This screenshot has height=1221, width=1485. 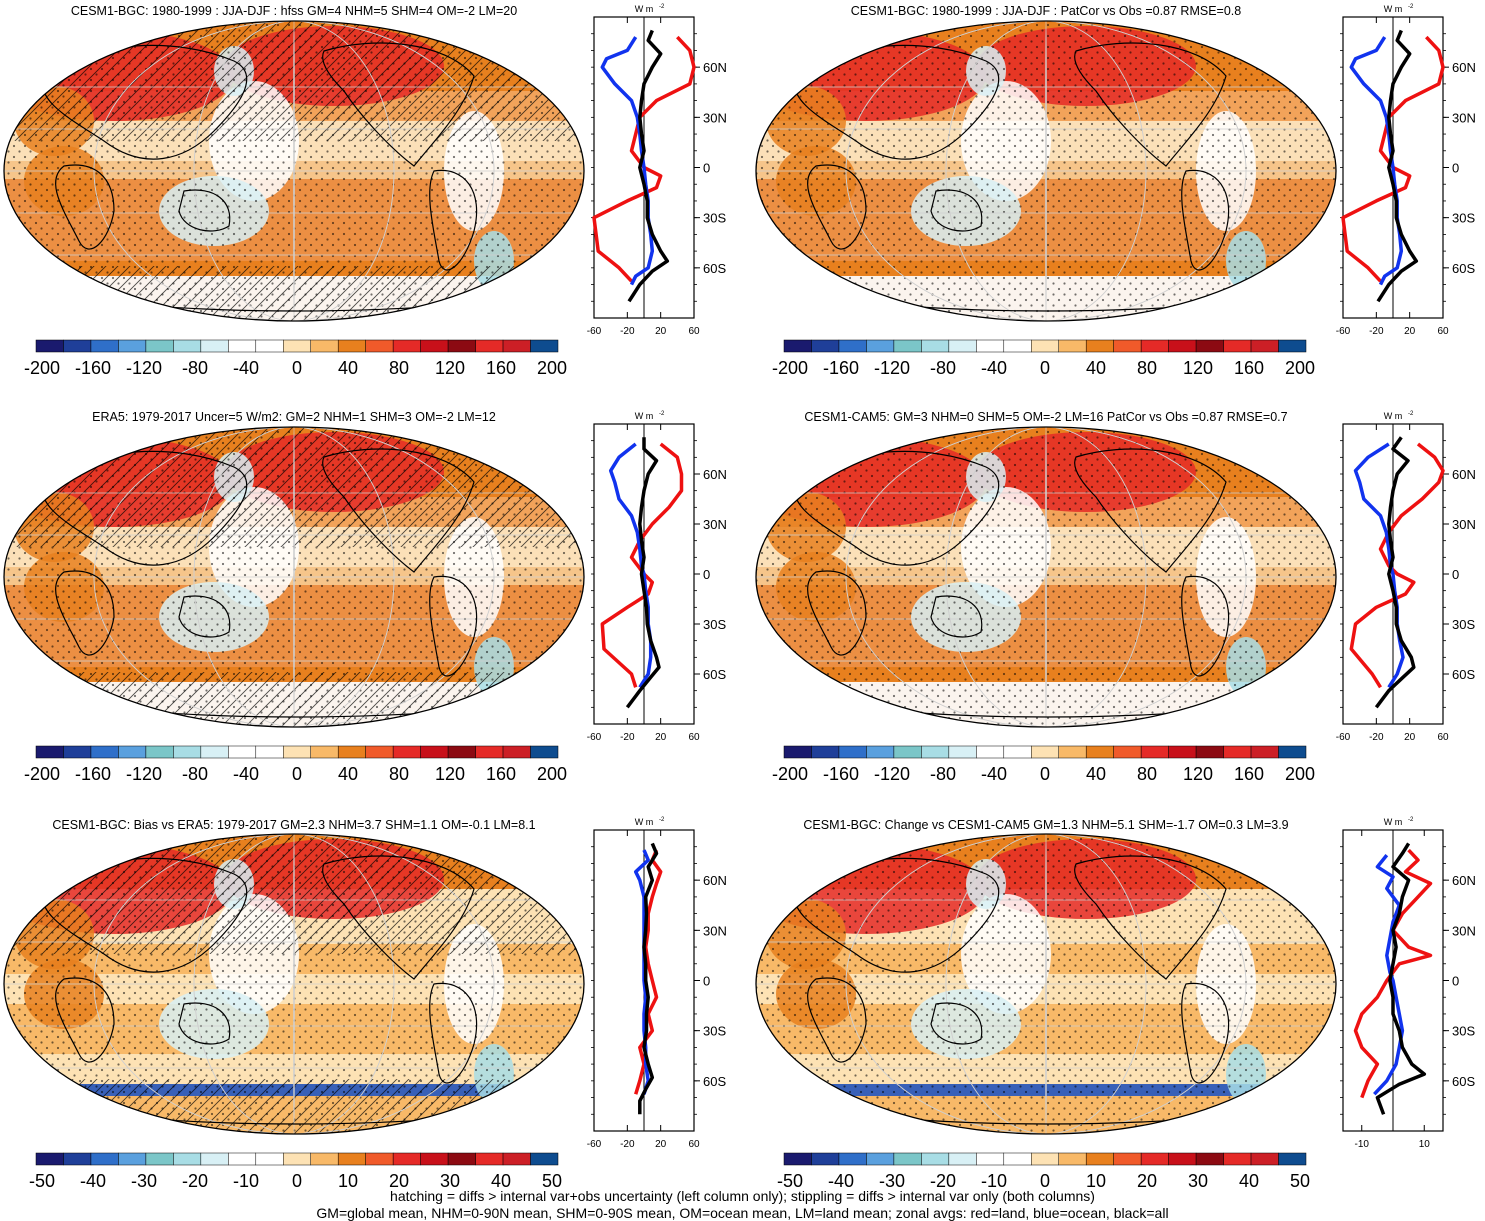 What do you see at coordinates (1198, 1181) in the screenshot?
I see `colorbar-tick-label: 30` at bounding box center [1198, 1181].